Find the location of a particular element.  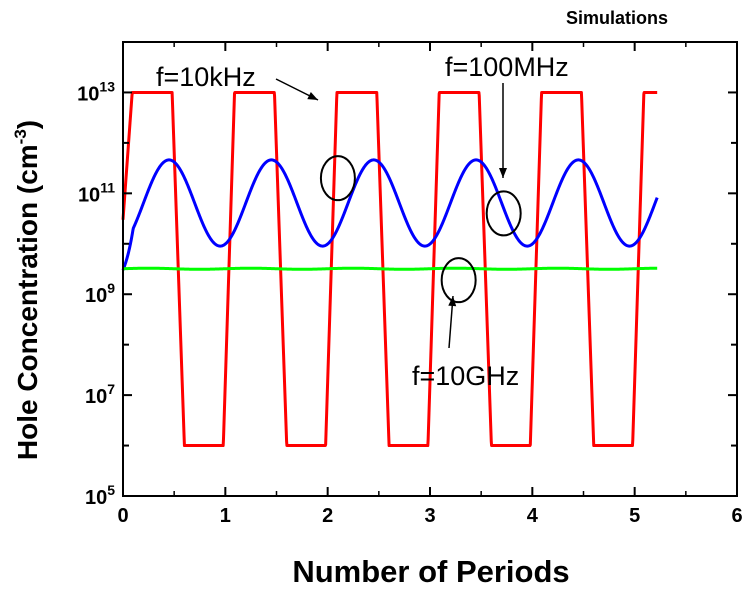

y-tick-label-exponent-0: 5 is located at coordinates (111, 490).